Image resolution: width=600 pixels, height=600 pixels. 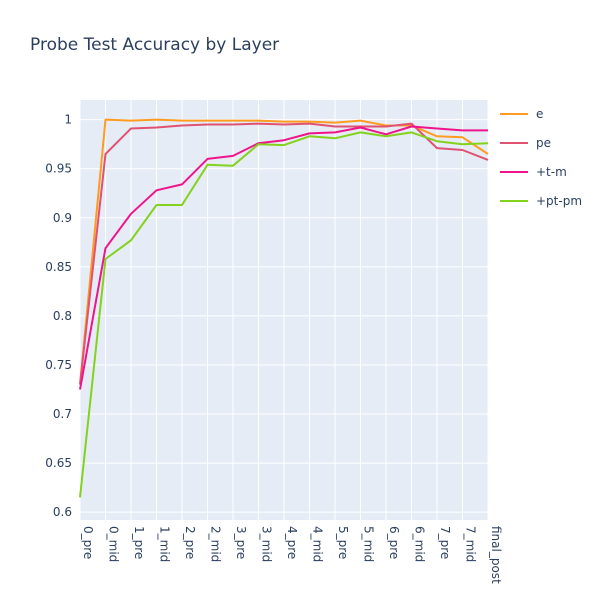 I want to click on legend-label: pe, so click(x=543, y=143).